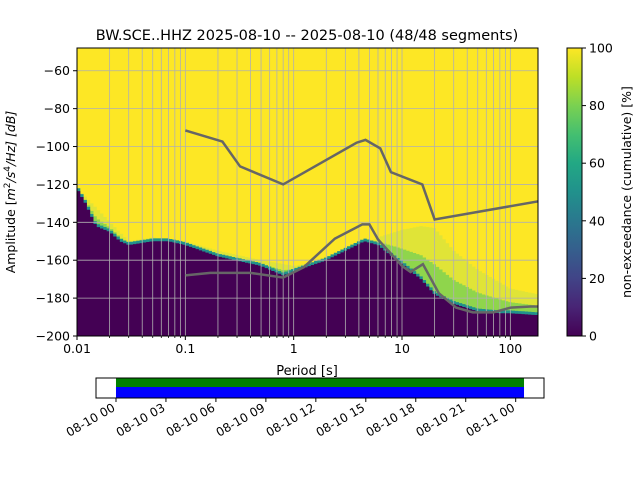  What do you see at coordinates (320, 392) in the screenshot?
I see `timeline-processed-bar` at bounding box center [320, 392].